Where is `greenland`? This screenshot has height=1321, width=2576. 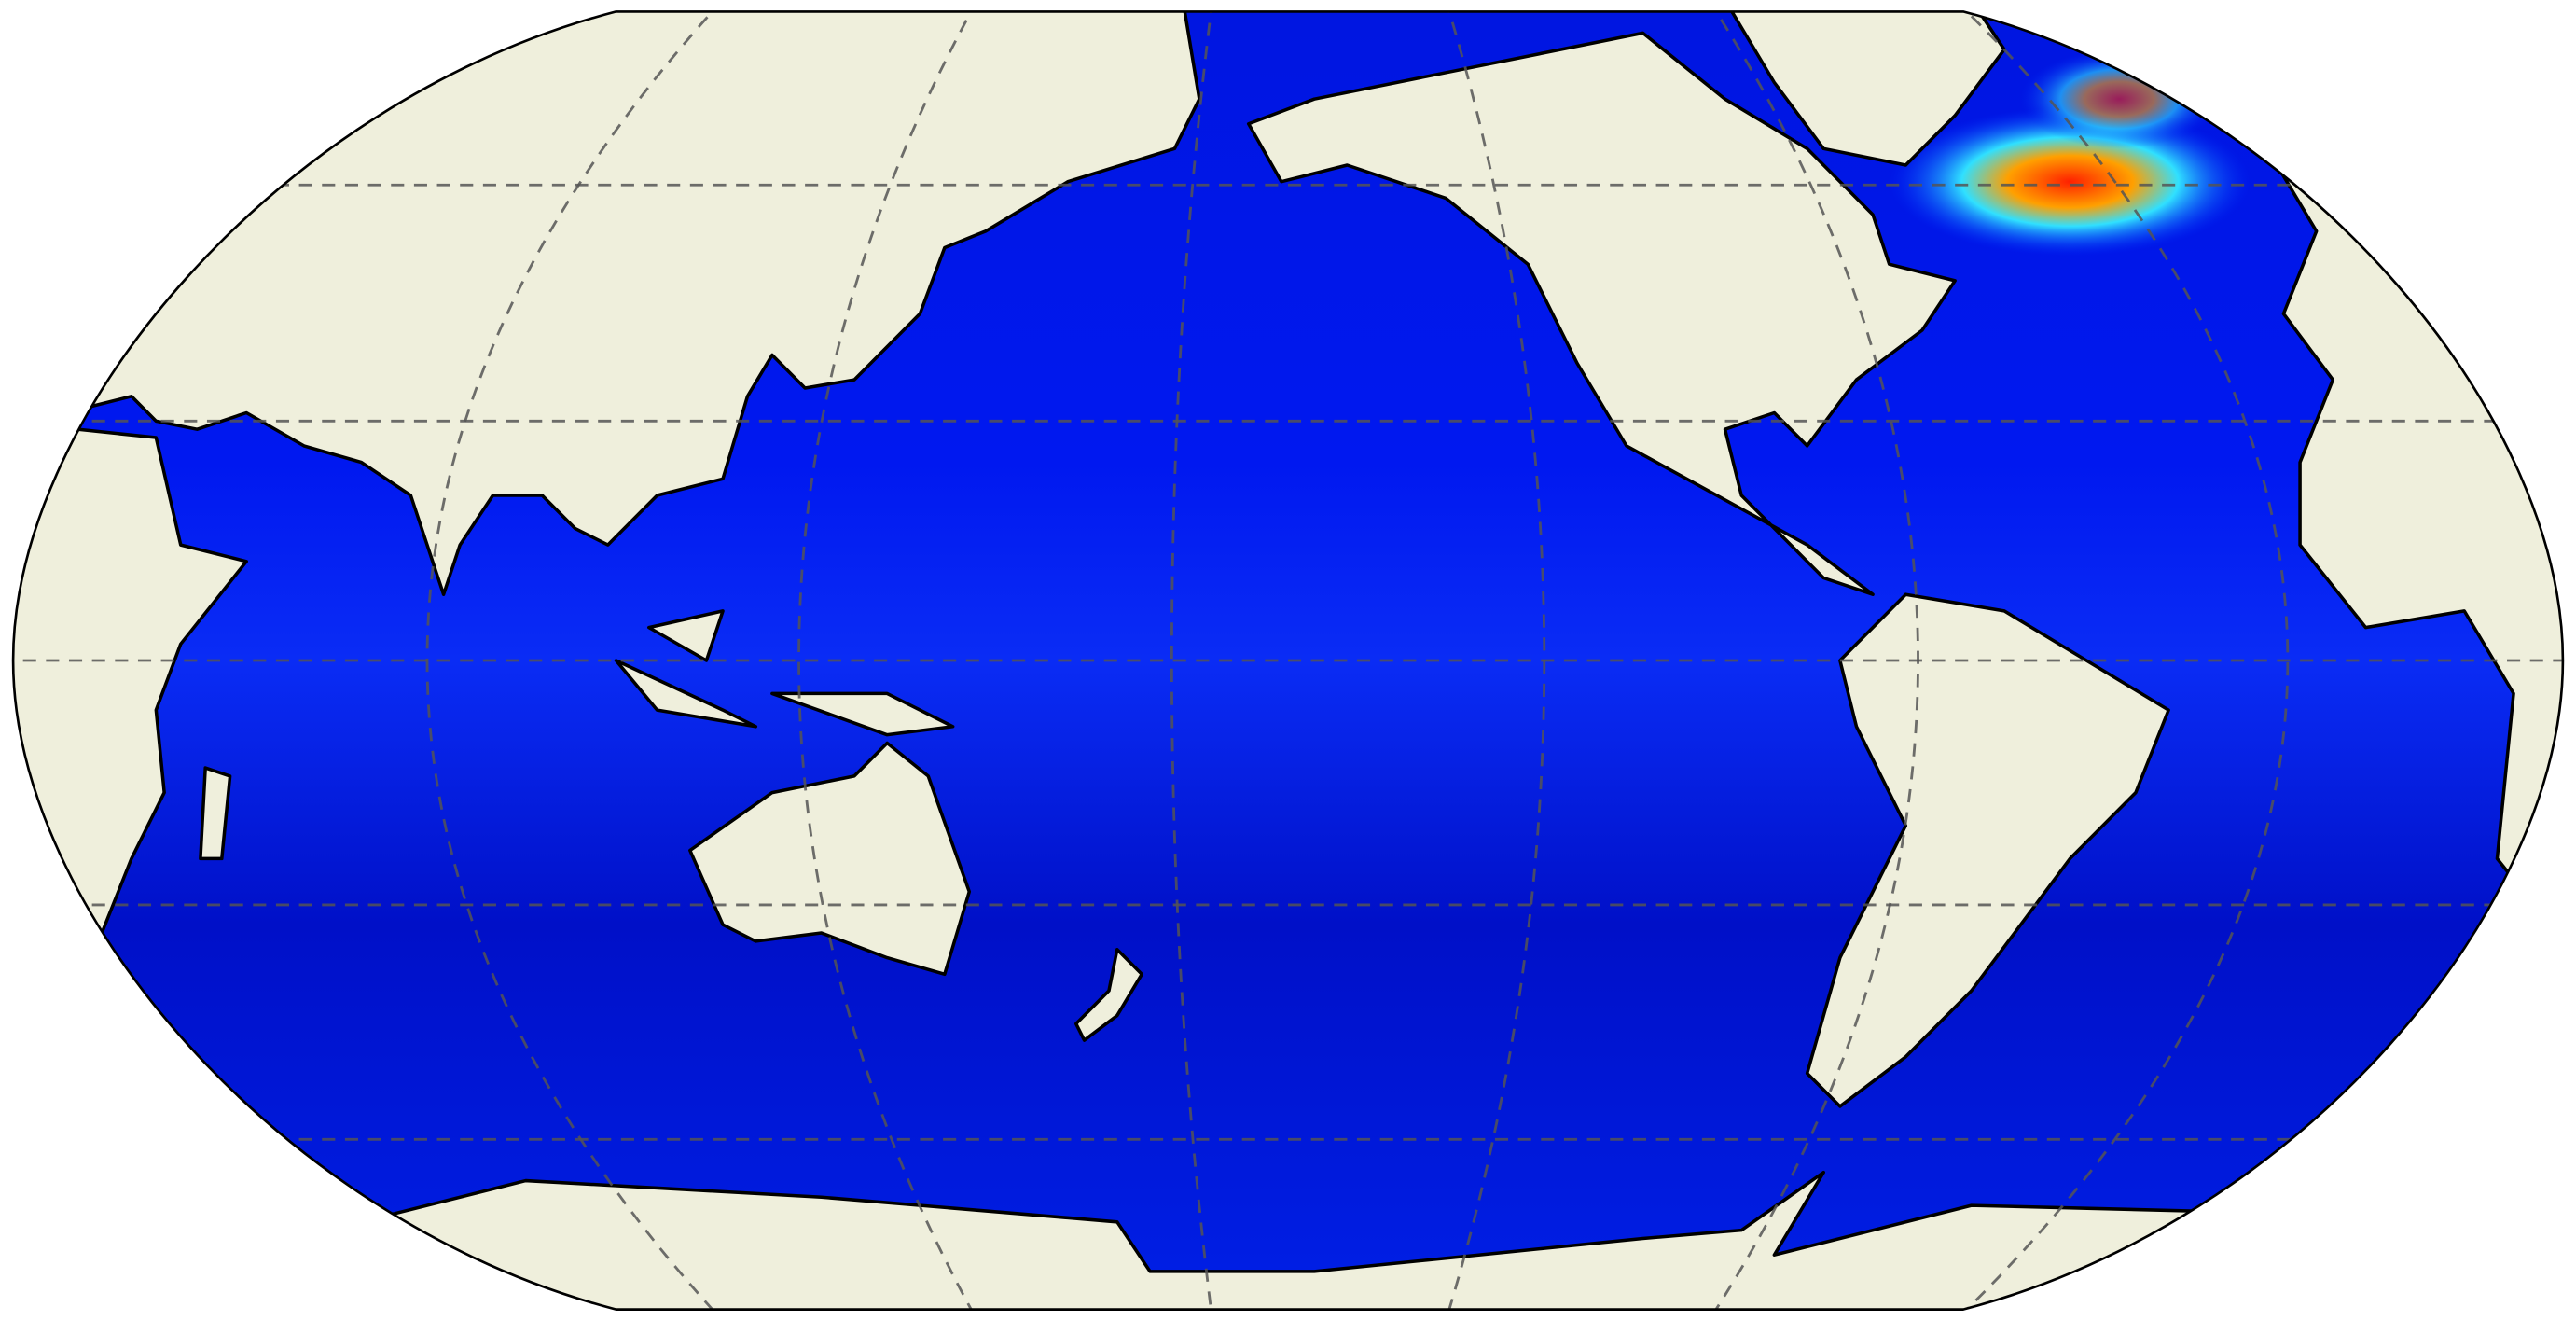 greenland is located at coordinates (1864, 89).